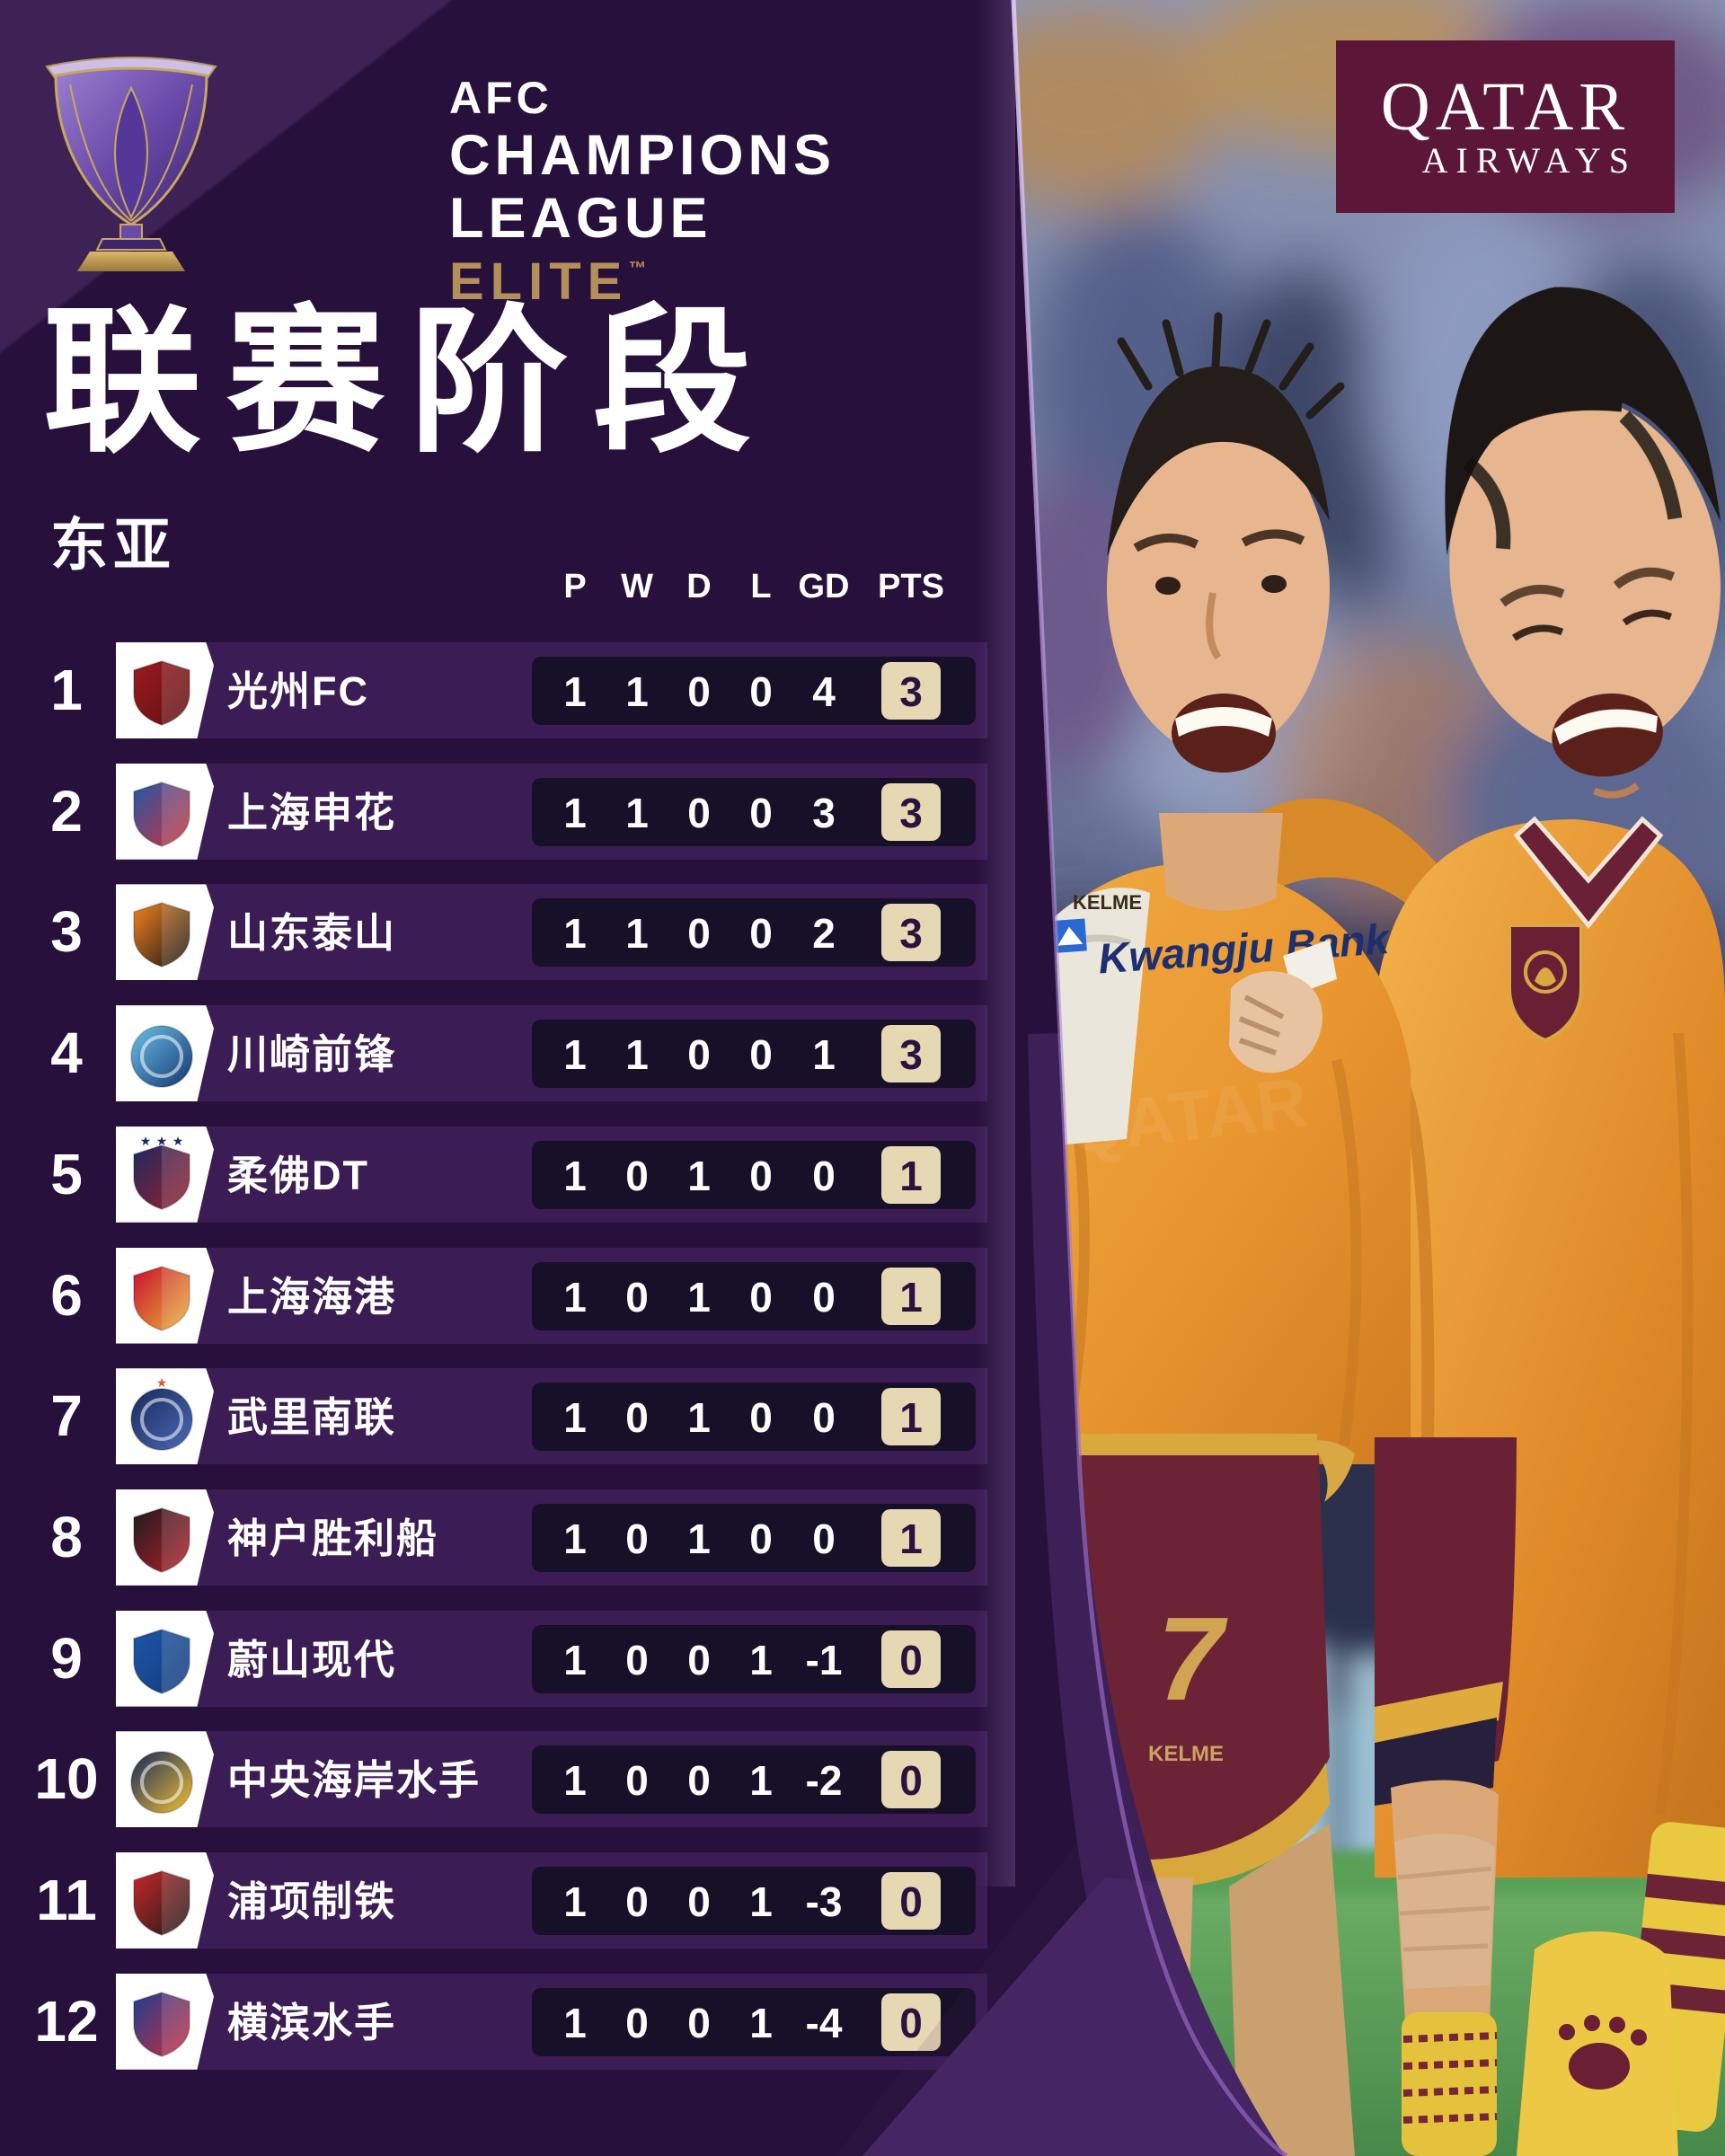  Describe the element at coordinates (410, 383) in the screenshot. I see `page-title: 联赛阶段` at that location.